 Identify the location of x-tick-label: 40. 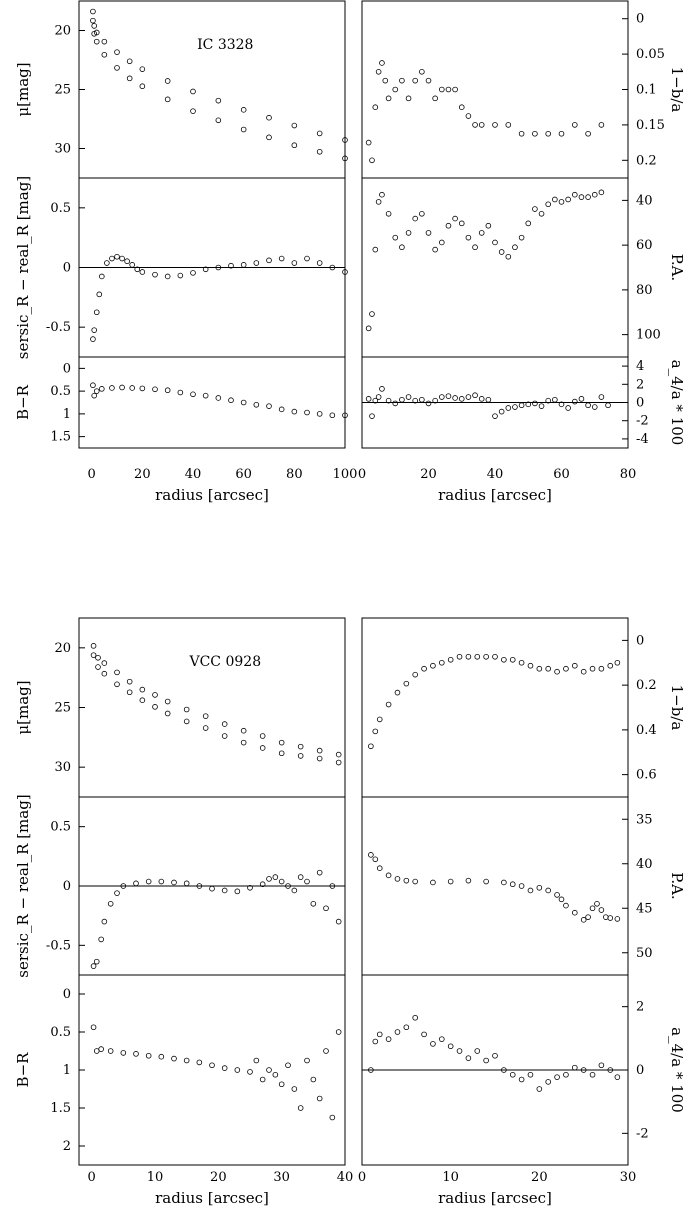
(495, 474).